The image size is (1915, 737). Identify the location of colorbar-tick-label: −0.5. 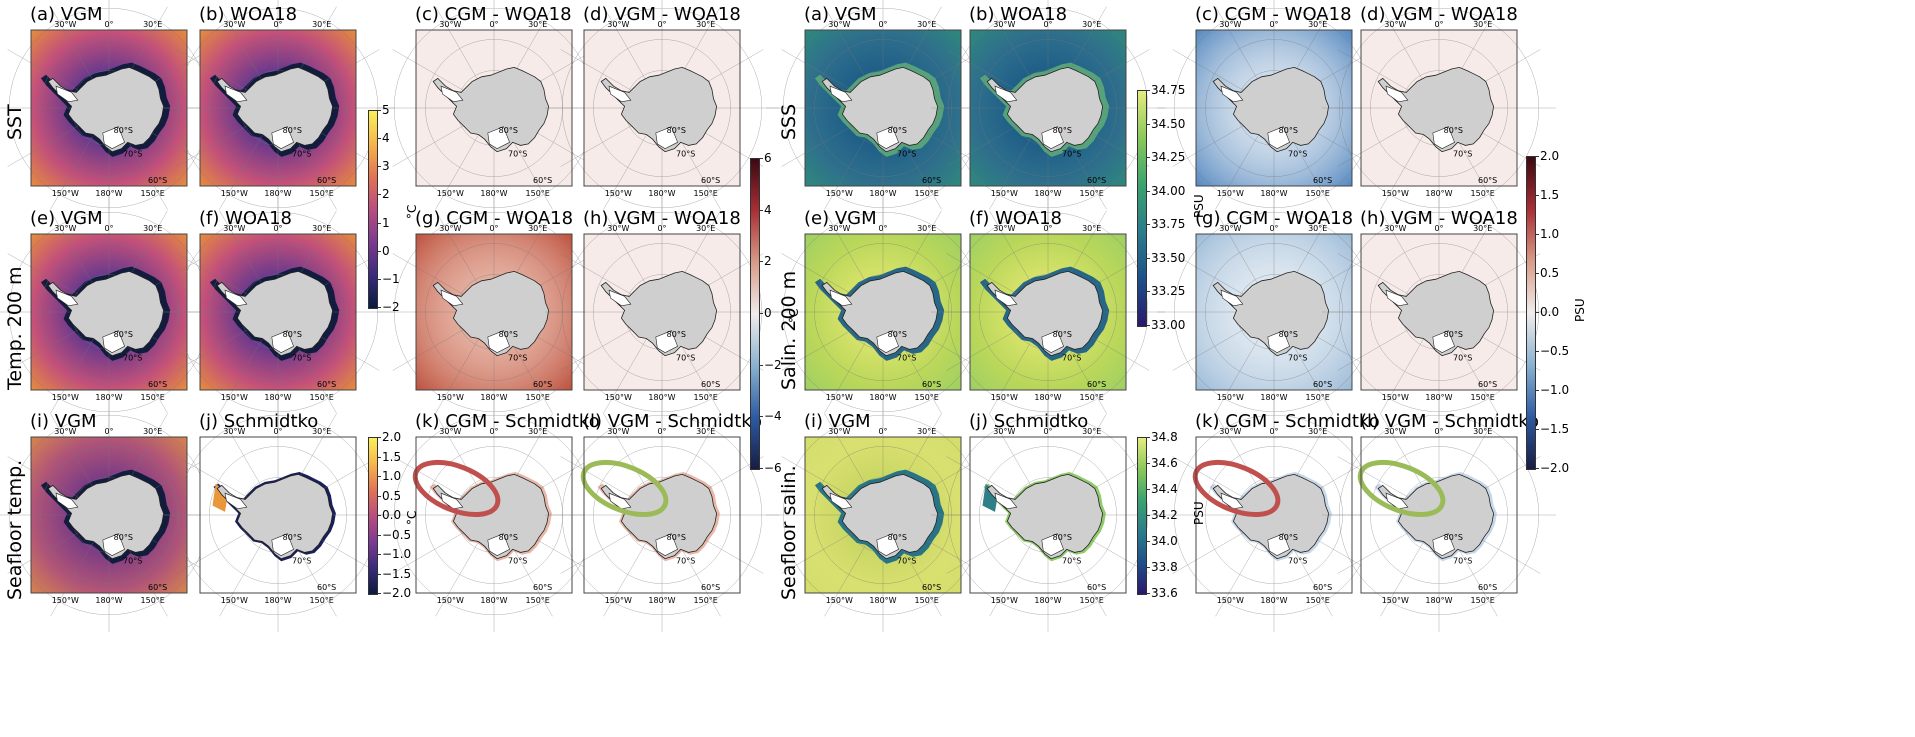
(1555, 351).